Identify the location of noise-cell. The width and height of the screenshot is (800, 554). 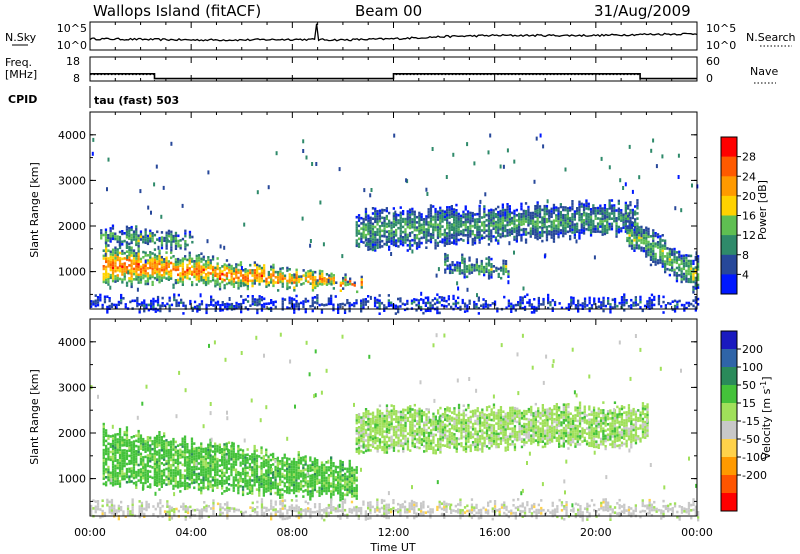
(243, 284).